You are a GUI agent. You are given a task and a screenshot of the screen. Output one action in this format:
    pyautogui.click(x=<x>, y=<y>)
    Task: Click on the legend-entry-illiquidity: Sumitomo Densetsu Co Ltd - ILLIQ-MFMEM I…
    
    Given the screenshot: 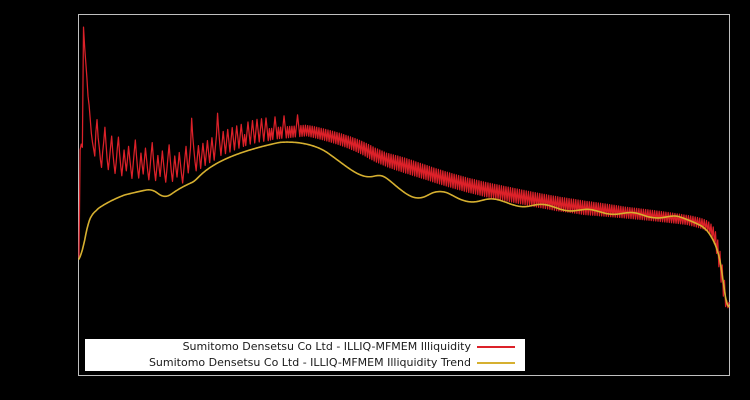 What is the action you would take?
    pyautogui.click(x=305, y=347)
    